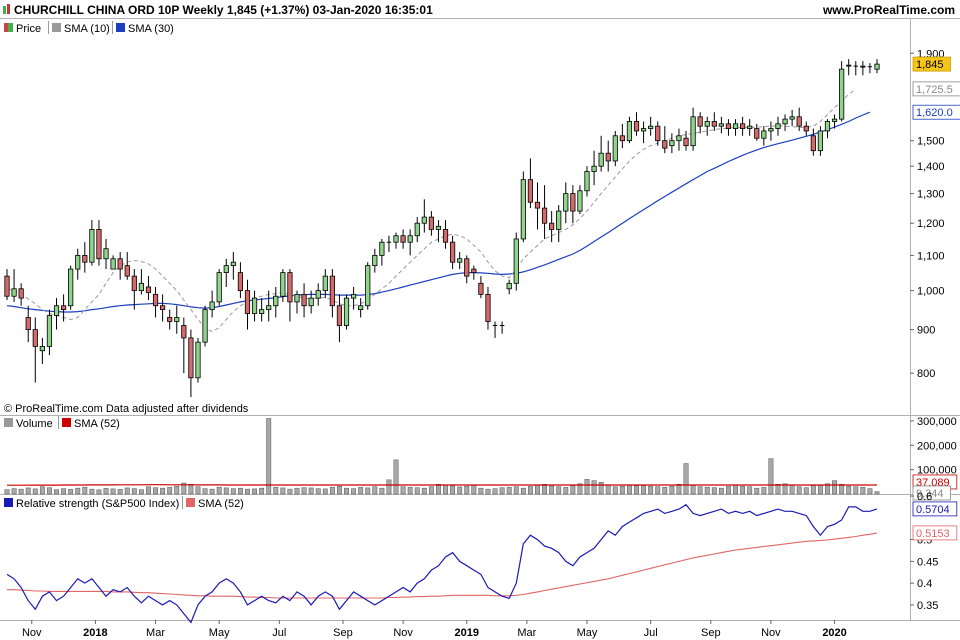 This screenshot has height=640, width=960. What do you see at coordinates (442, 485) in the screenshot?
I see `volume-sma-line` at bounding box center [442, 485].